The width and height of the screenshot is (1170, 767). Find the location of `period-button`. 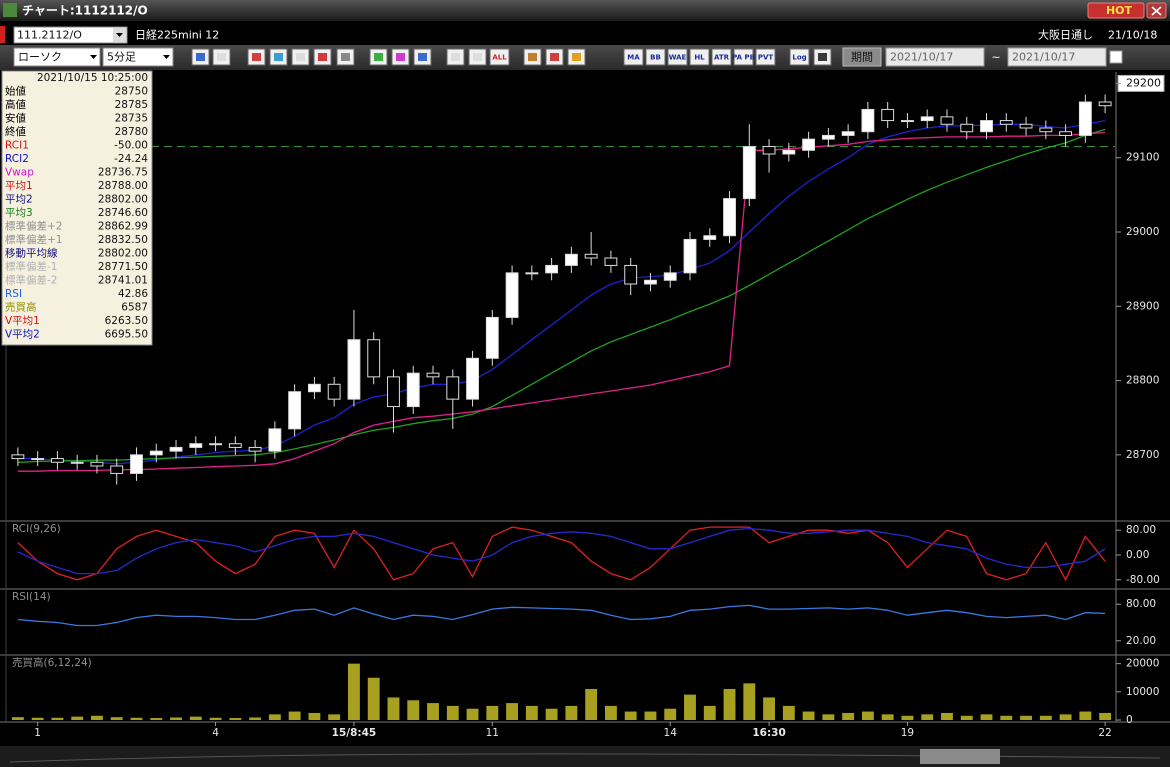

period-button is located at coordinates (862, 57).